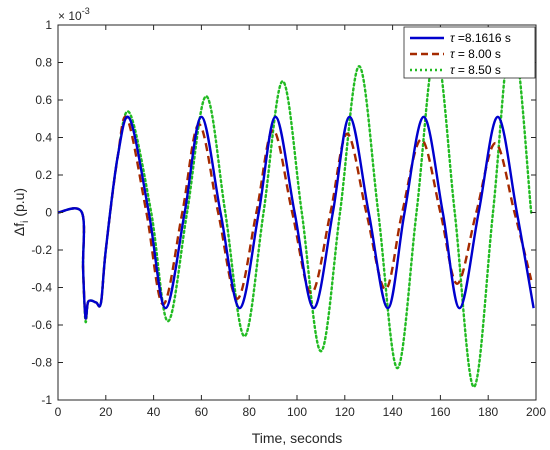  I want to click on x-tick-label: 40, so click(154, 412).